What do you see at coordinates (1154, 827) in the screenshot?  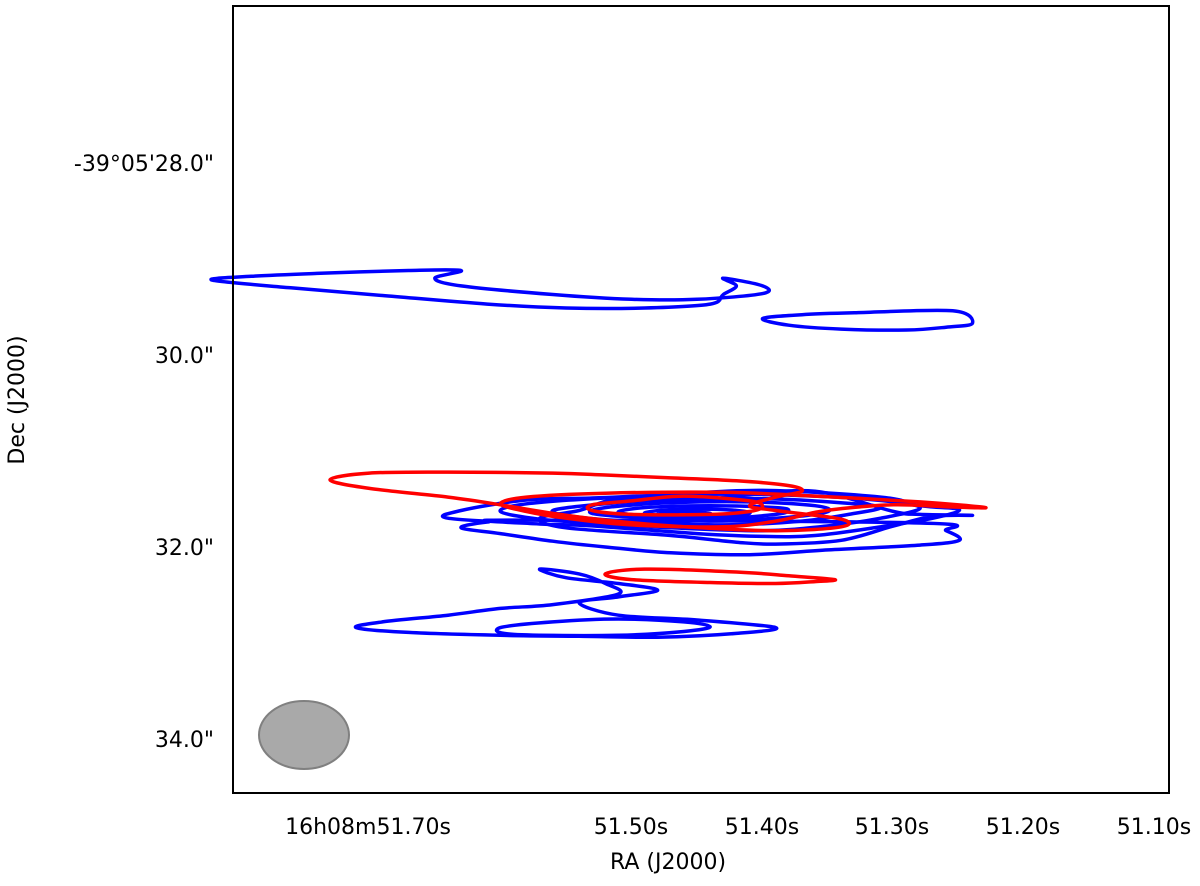 I see `x-tick-label: 51.10s` at bounding box center [1154, 827].